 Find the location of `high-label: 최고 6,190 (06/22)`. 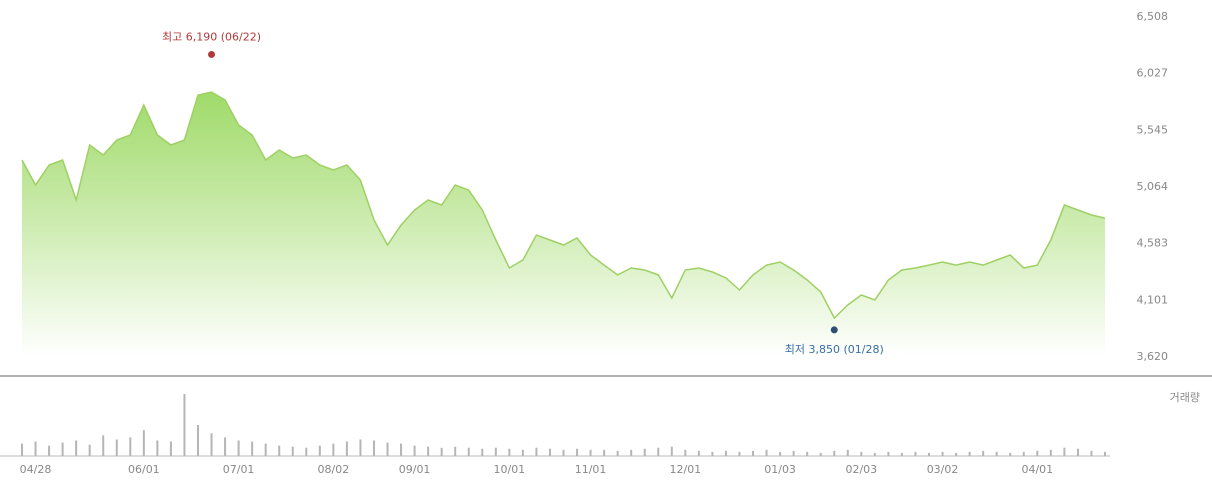

high-label: 최고 6,190 (06/22) is located at coordinates (211, 36).